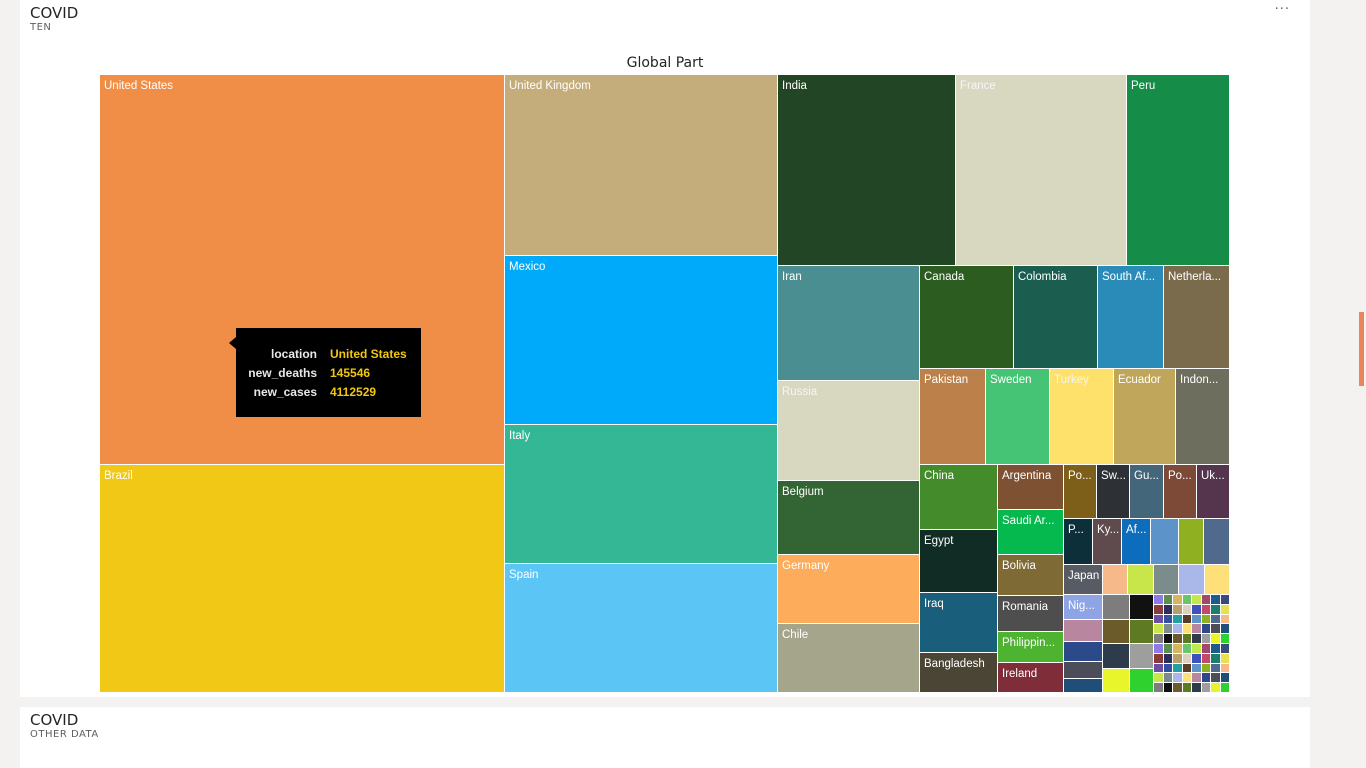 The width and height of the screenshot is (1366, 768). Describe the element at coordinates (1083, 580) in the screenshot. I see `treemap-tile: Japan` at that location.